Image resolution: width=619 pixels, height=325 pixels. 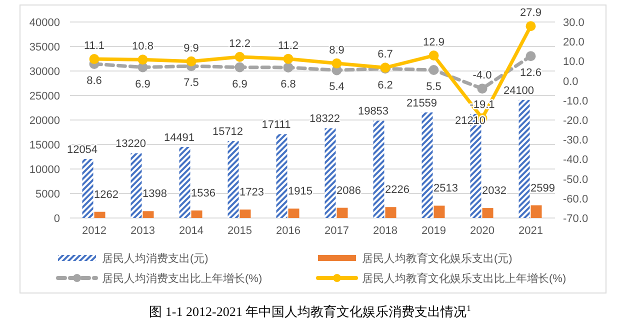 What do you see at coordinates (573, 62) in the screenshot?
I see `y2-tick-label: 10.0` at bounding box center [573, 62].